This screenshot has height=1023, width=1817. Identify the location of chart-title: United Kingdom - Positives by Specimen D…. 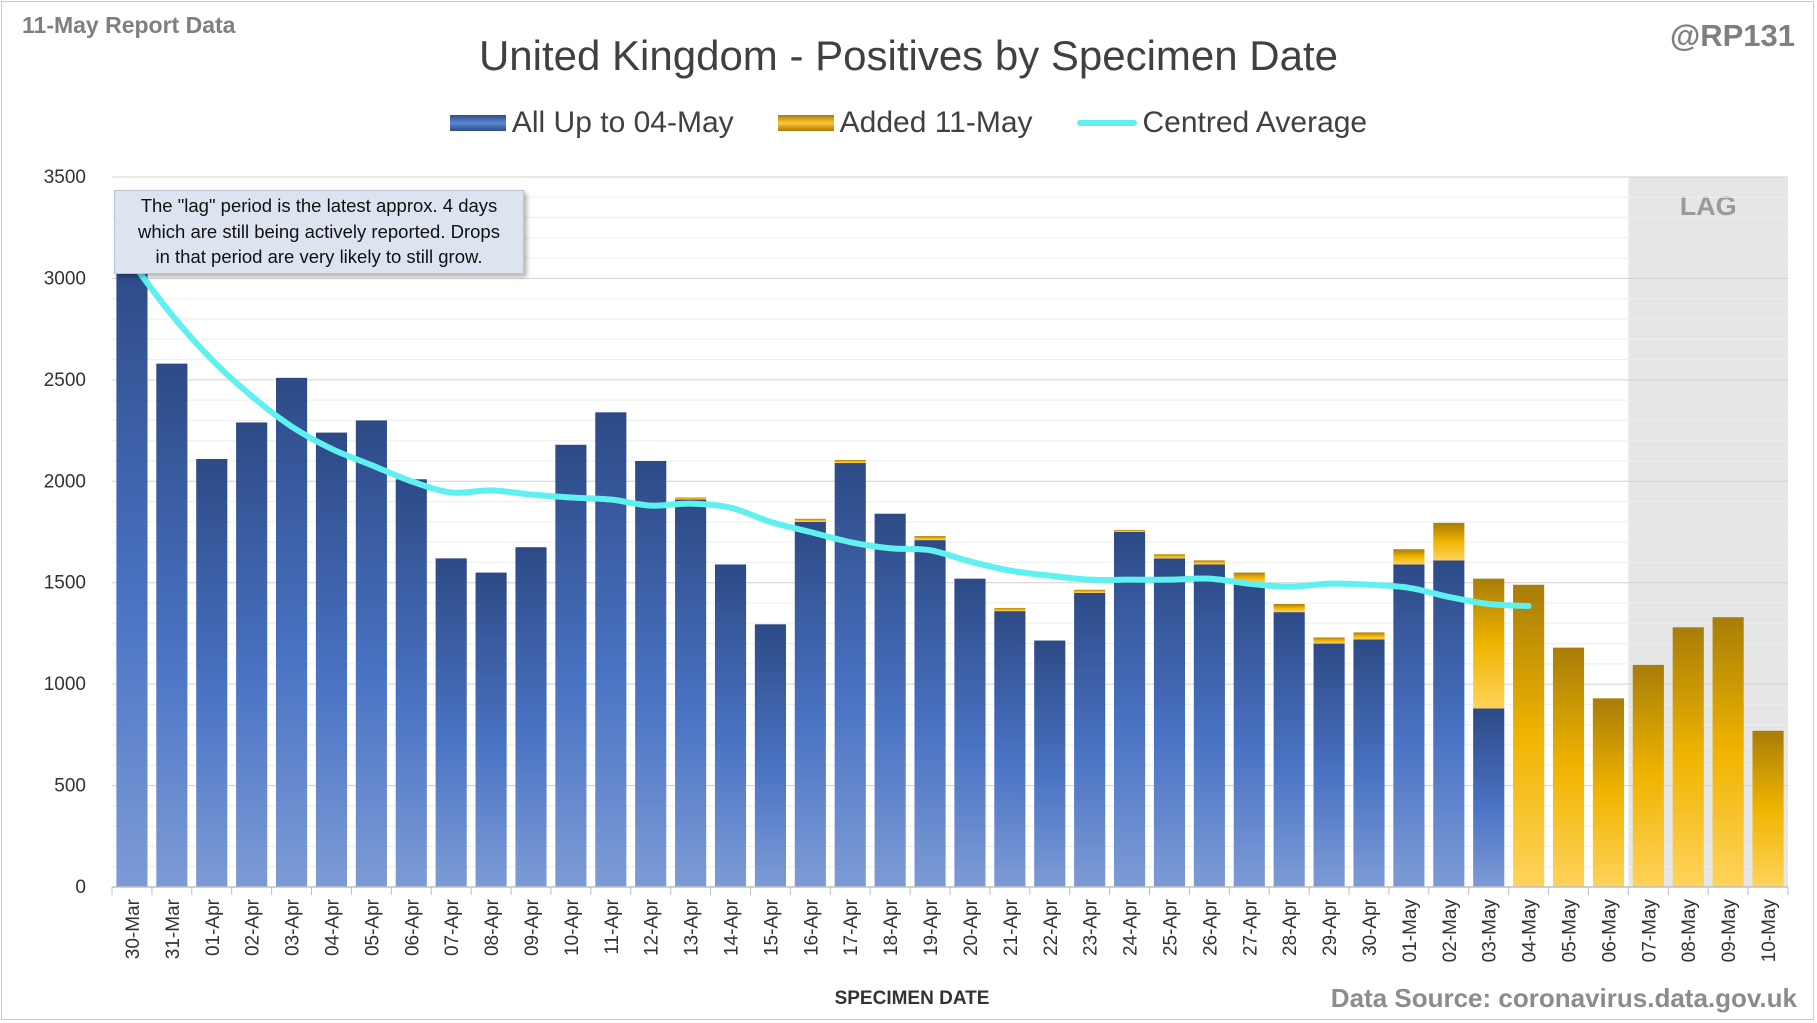
(908, 55).